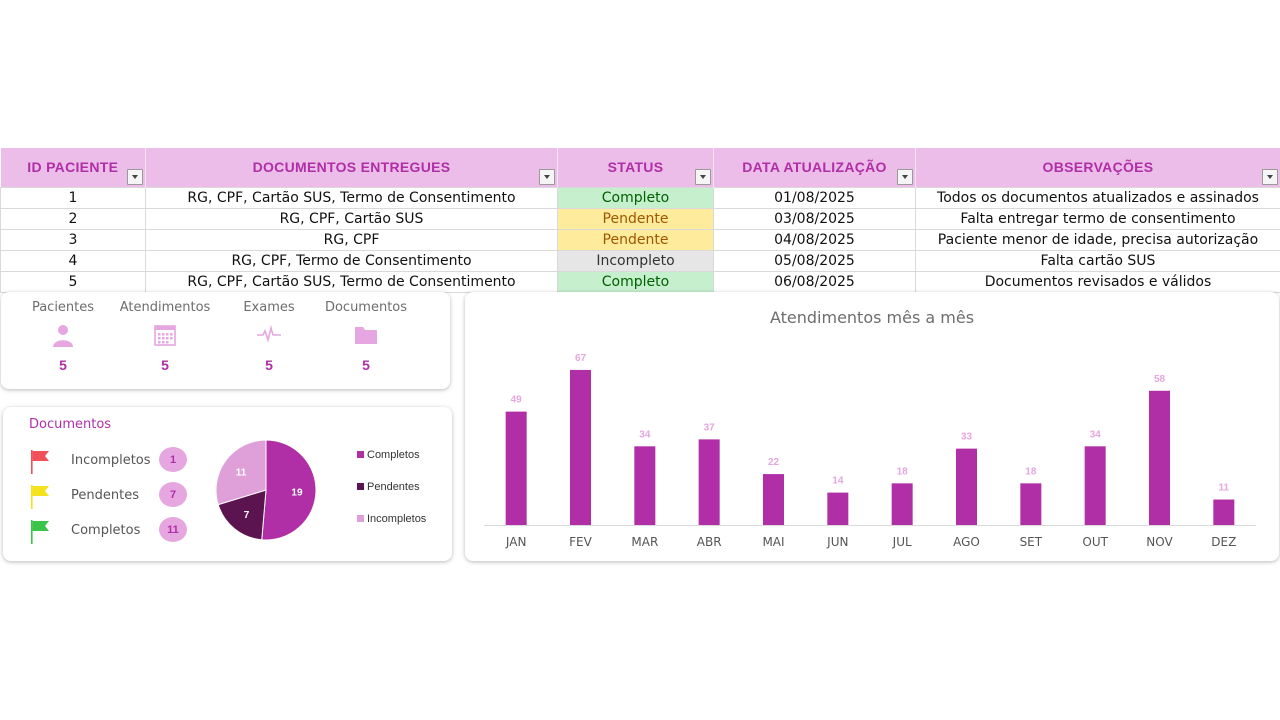 The height and width of the screenshot is (720, 1280). Describe the element at coordinates (63, 307) in the screenshot. I see `kpi-label: Pacientes` at that location.